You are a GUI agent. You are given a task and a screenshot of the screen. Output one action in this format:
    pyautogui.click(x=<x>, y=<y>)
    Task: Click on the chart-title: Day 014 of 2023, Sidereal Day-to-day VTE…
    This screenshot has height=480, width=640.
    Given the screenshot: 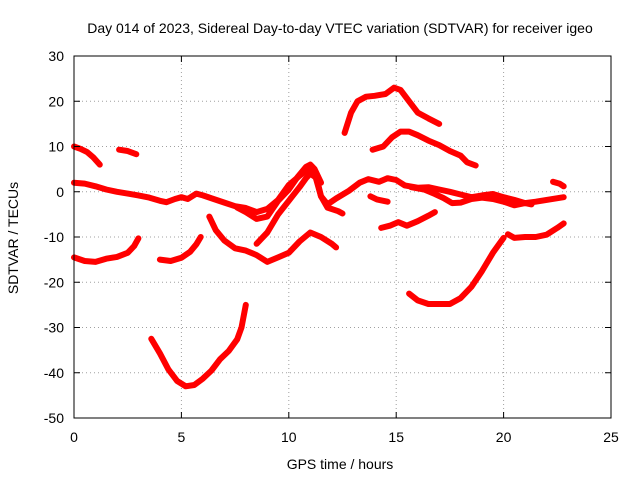 What is the action you would take?
    pyautogui.click(x=340, y=28)
    